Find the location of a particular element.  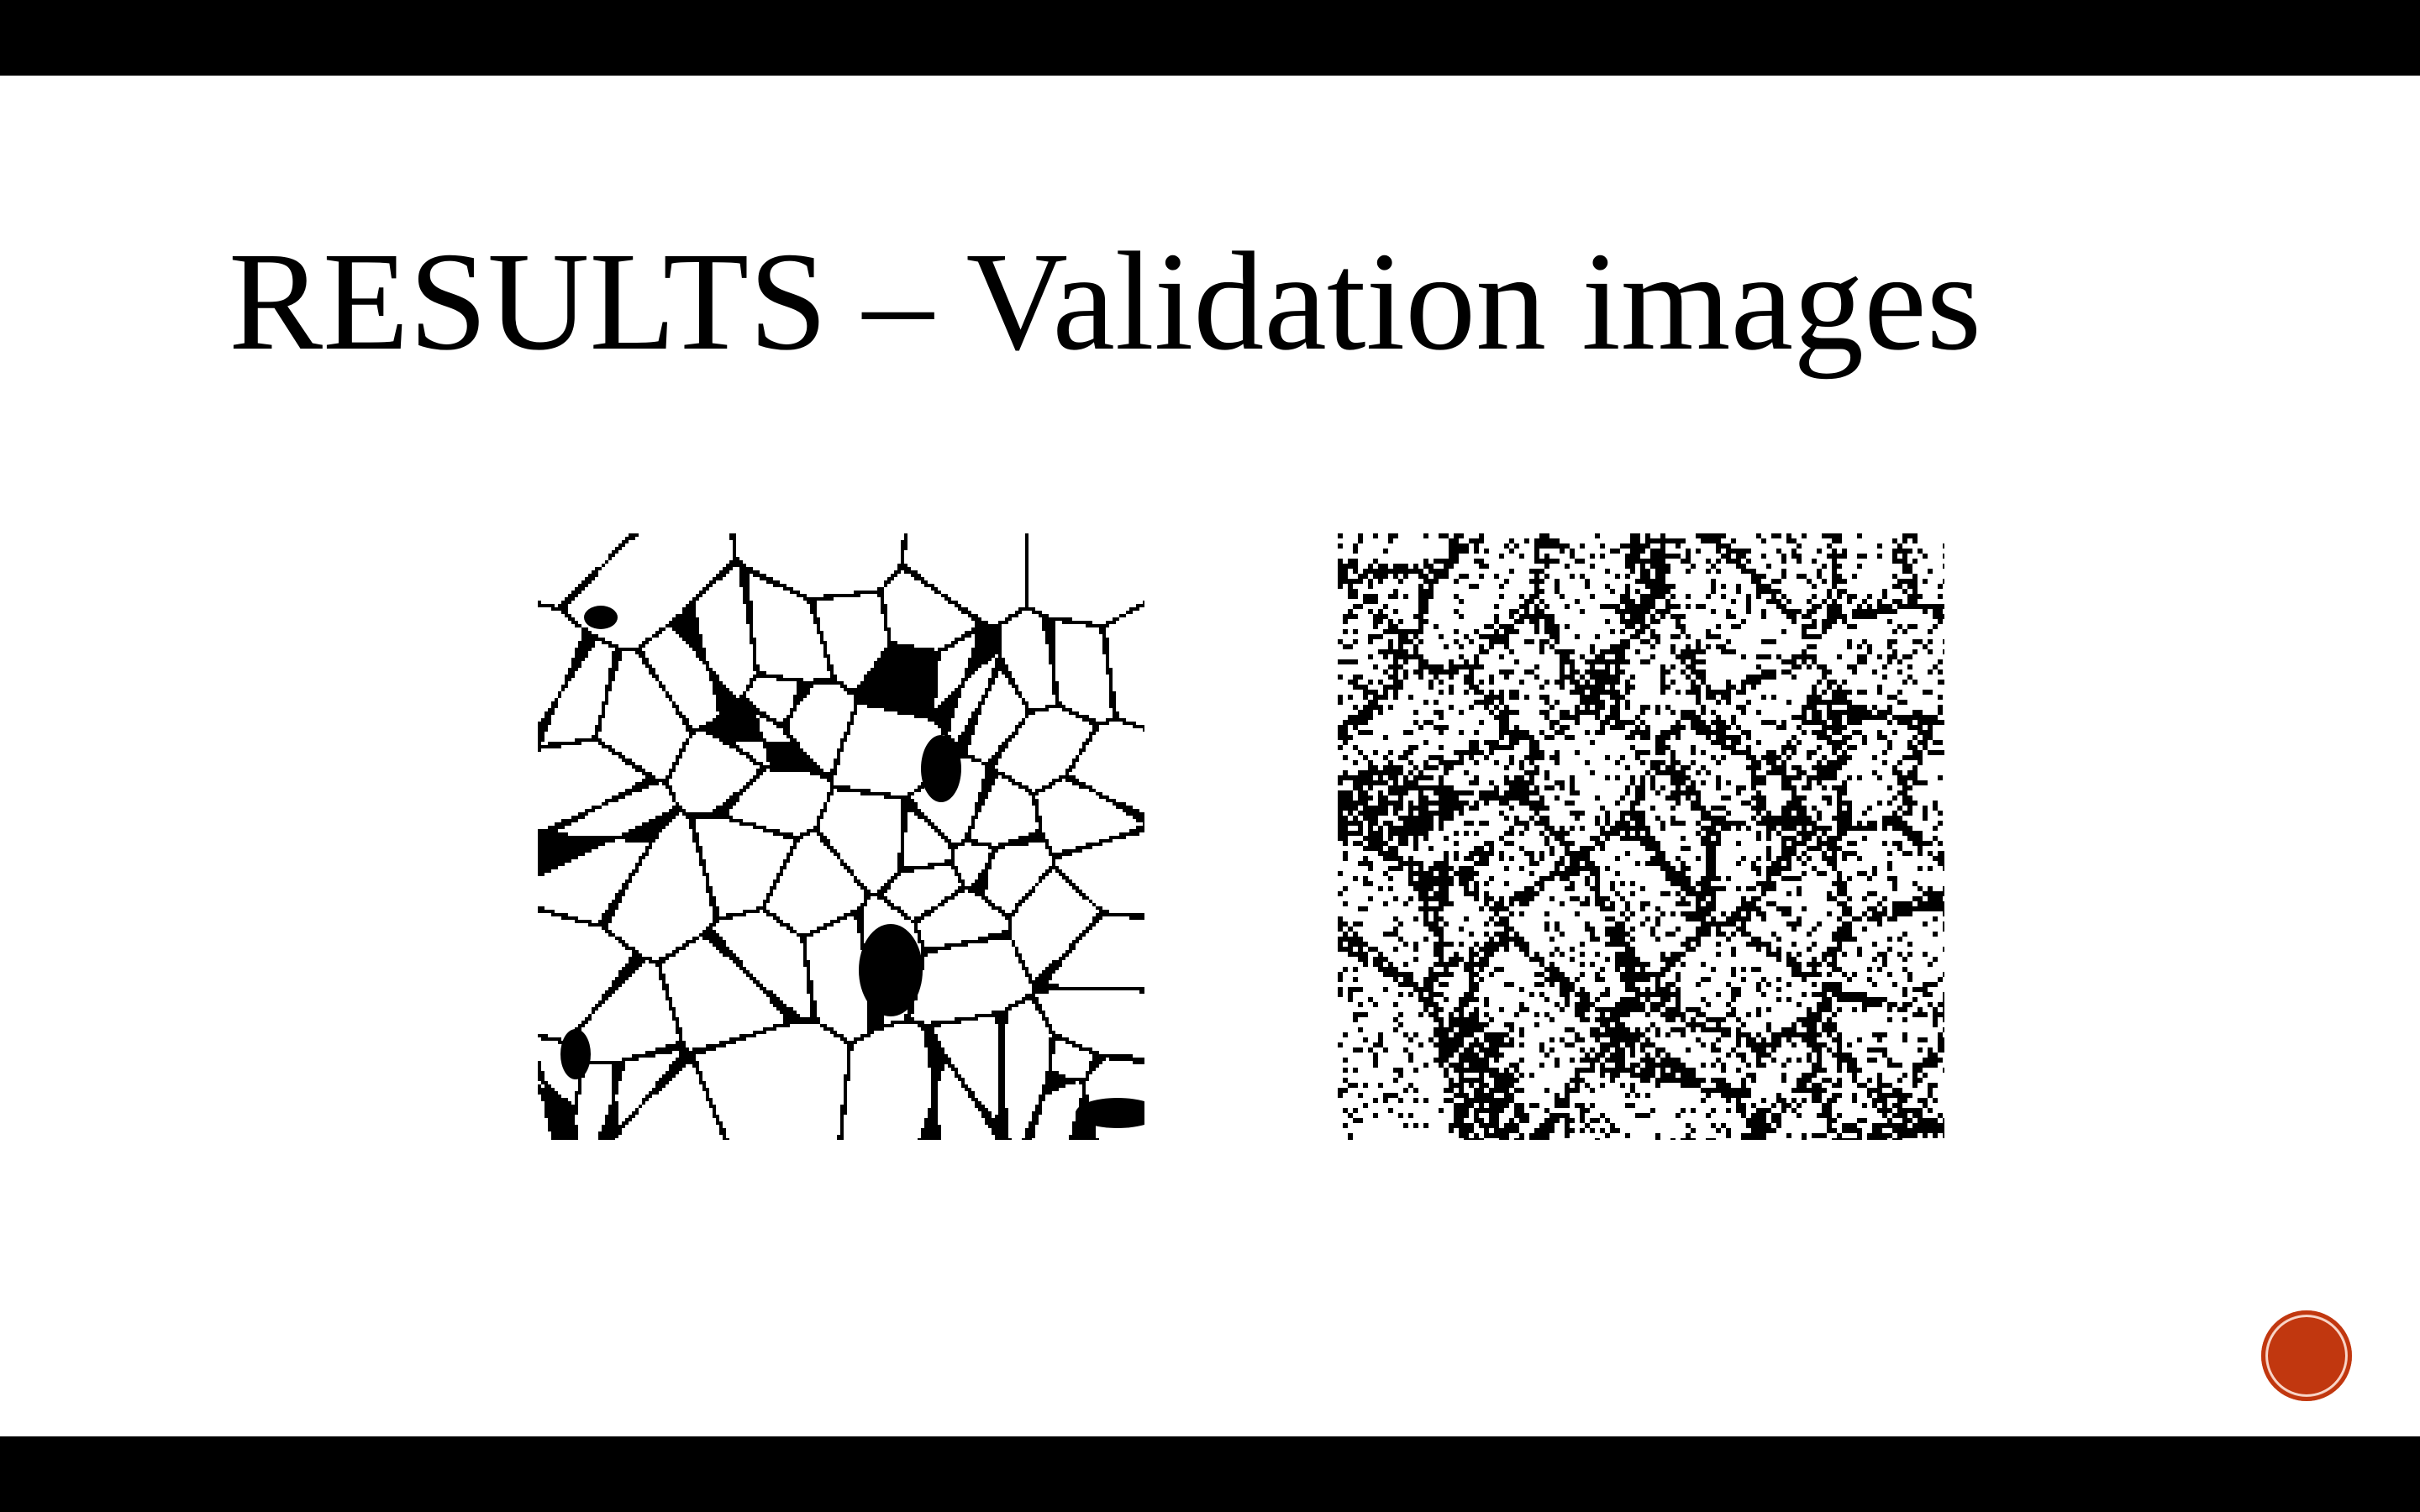

record-button is located at coordinates (2306, 1355).